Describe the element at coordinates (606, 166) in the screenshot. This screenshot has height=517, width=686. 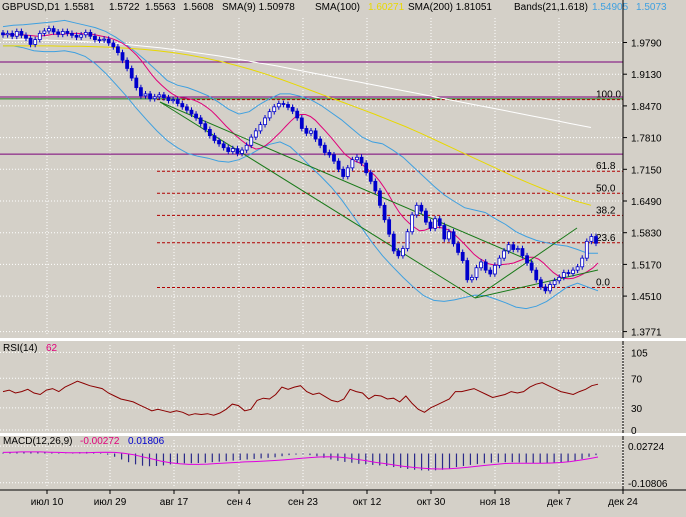
I see `fibo-level-label: 61.8` at that location.